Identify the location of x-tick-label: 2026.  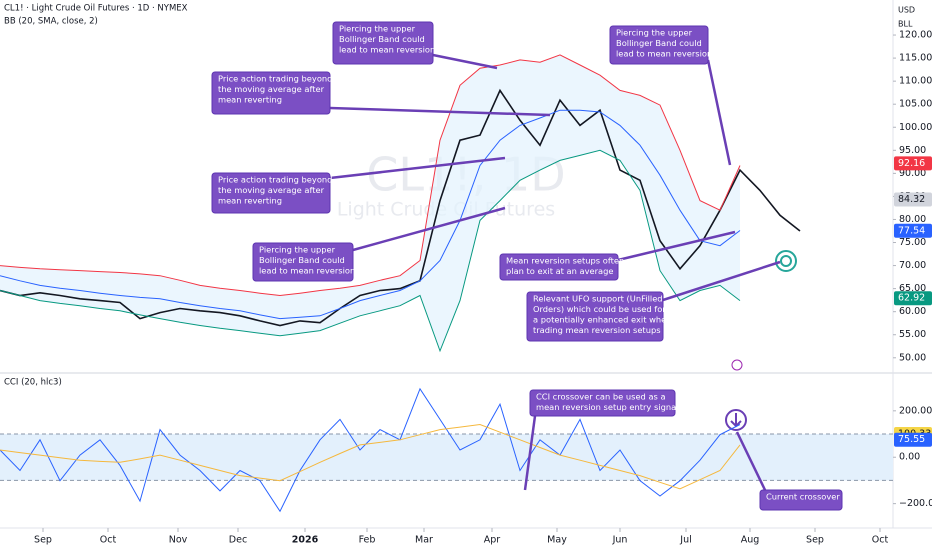
(305, 540).